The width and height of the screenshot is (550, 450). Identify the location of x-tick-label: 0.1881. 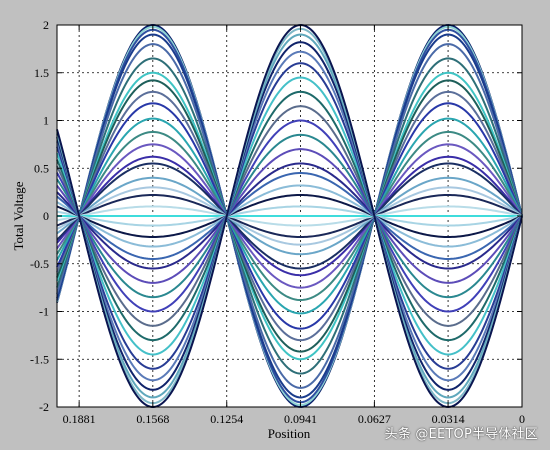
(79, 419).